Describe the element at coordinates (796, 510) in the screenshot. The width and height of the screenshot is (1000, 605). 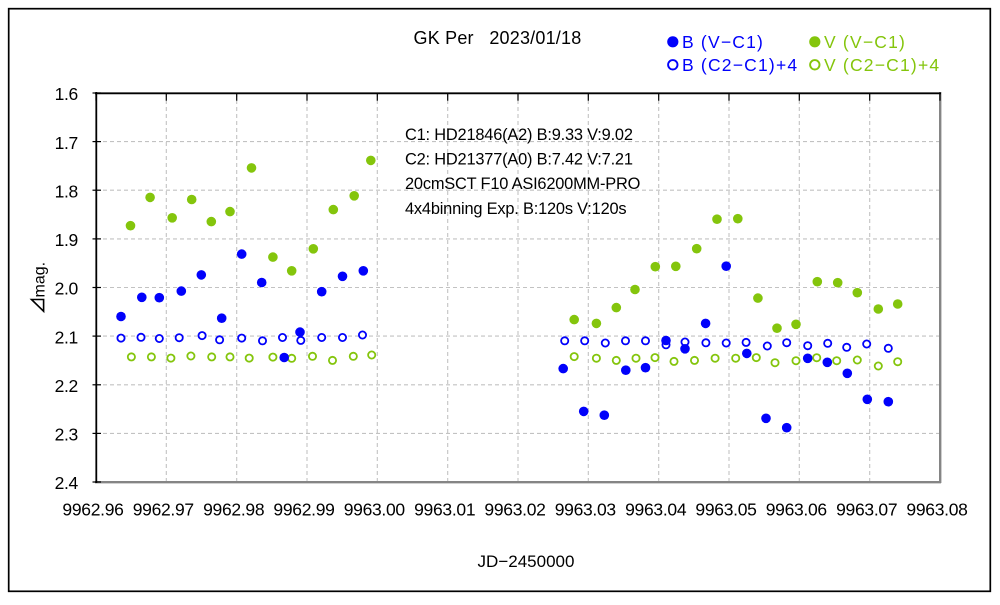
I see `svg-text: 9963.06` at that location.